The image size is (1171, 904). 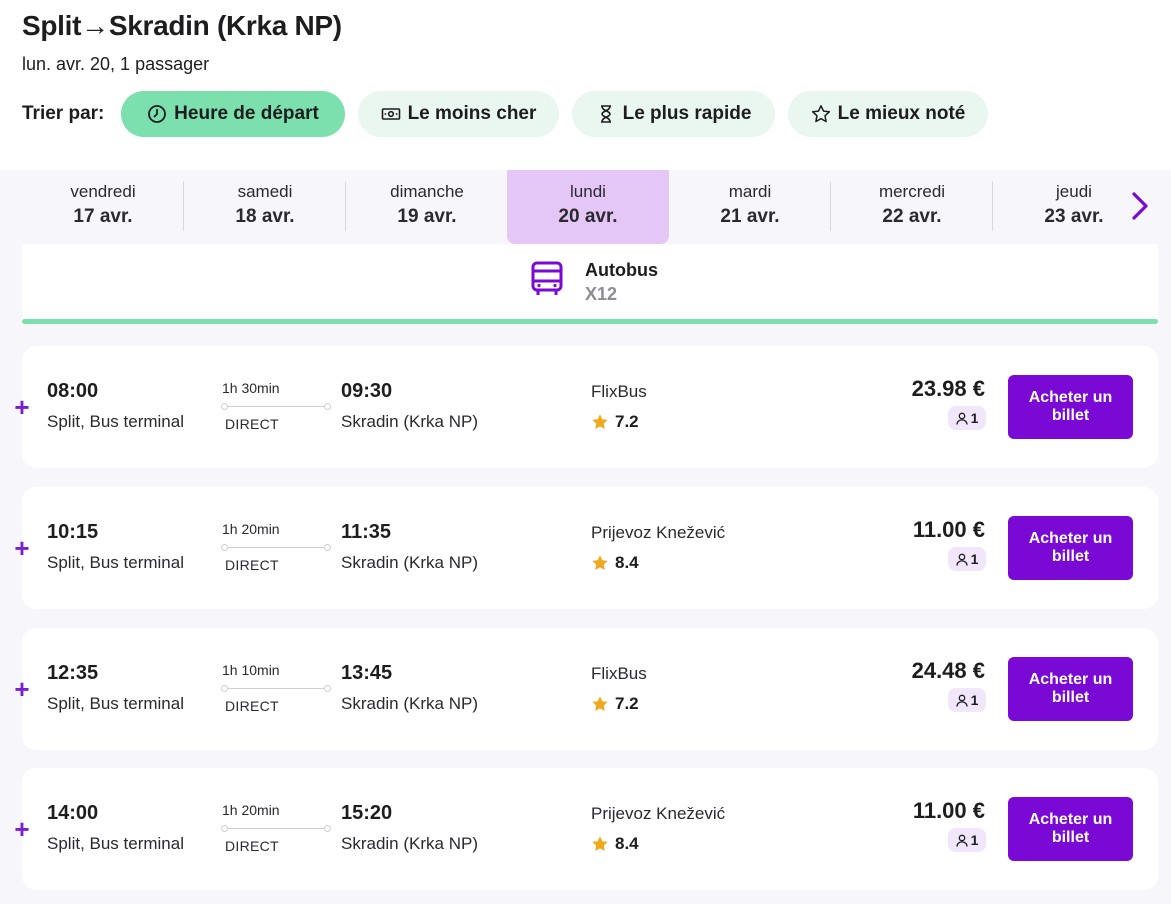 What do you see at coordinates (265, 191) in the screenshot?
I see `day-name: samedi` at bounding box center [265, 191].